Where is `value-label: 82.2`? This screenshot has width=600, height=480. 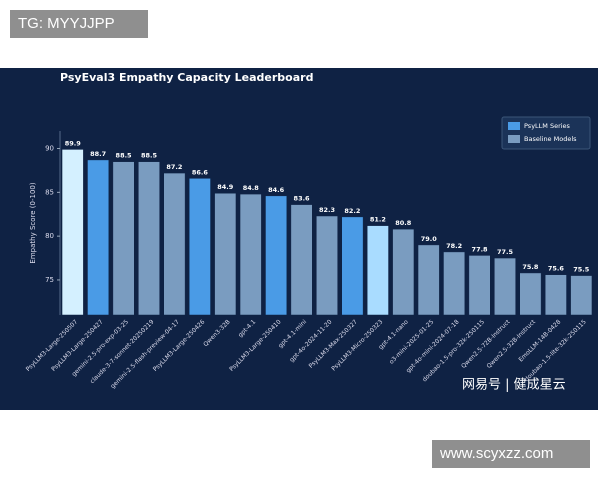
value-label: 82.2 is located at coordinates (352, 211).